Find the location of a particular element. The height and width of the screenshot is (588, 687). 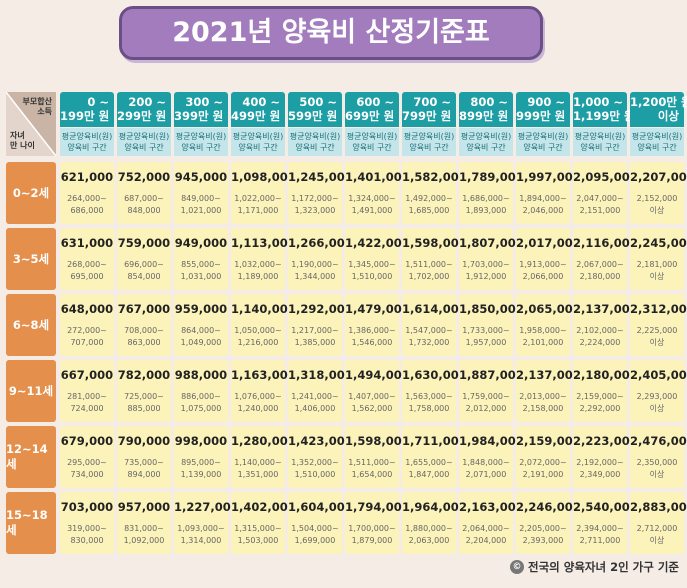

average-support-value: 959,000 is located at coordinates (201, 309).